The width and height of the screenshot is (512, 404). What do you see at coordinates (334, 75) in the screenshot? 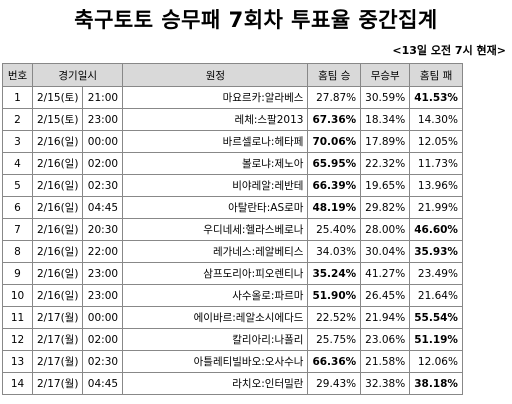
I see `header-home-win: 홈팀 승` at bounding box center [334, 75].